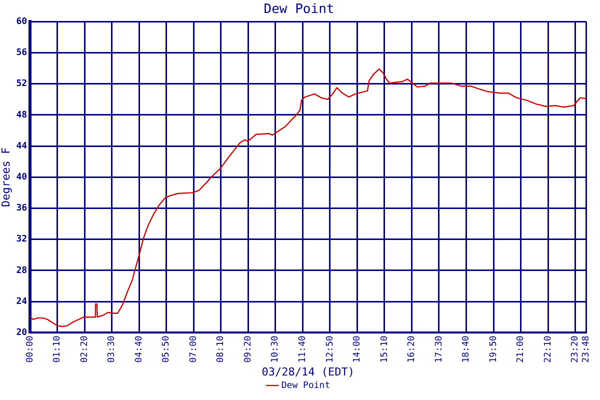 The width and height of the screenshot is (600, 400). I want to click on x-axis-title: 03/28/14 (EDT), so click(308, 371).